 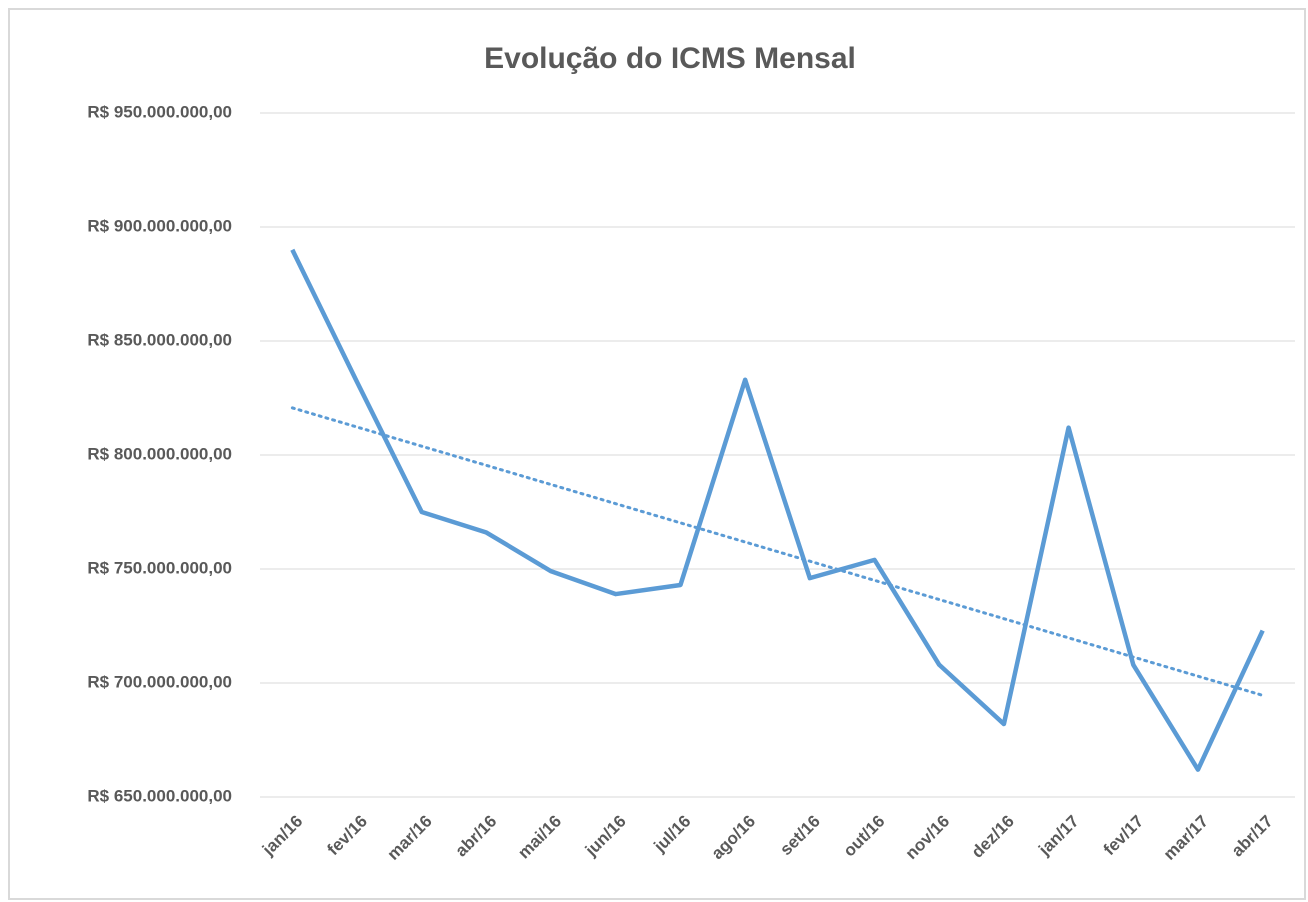 What do you see at coordinates (159, 681) in the screenshot?
I see `y-tick-label: R$ 700.000.000,00` at bounding box center [159, 681].